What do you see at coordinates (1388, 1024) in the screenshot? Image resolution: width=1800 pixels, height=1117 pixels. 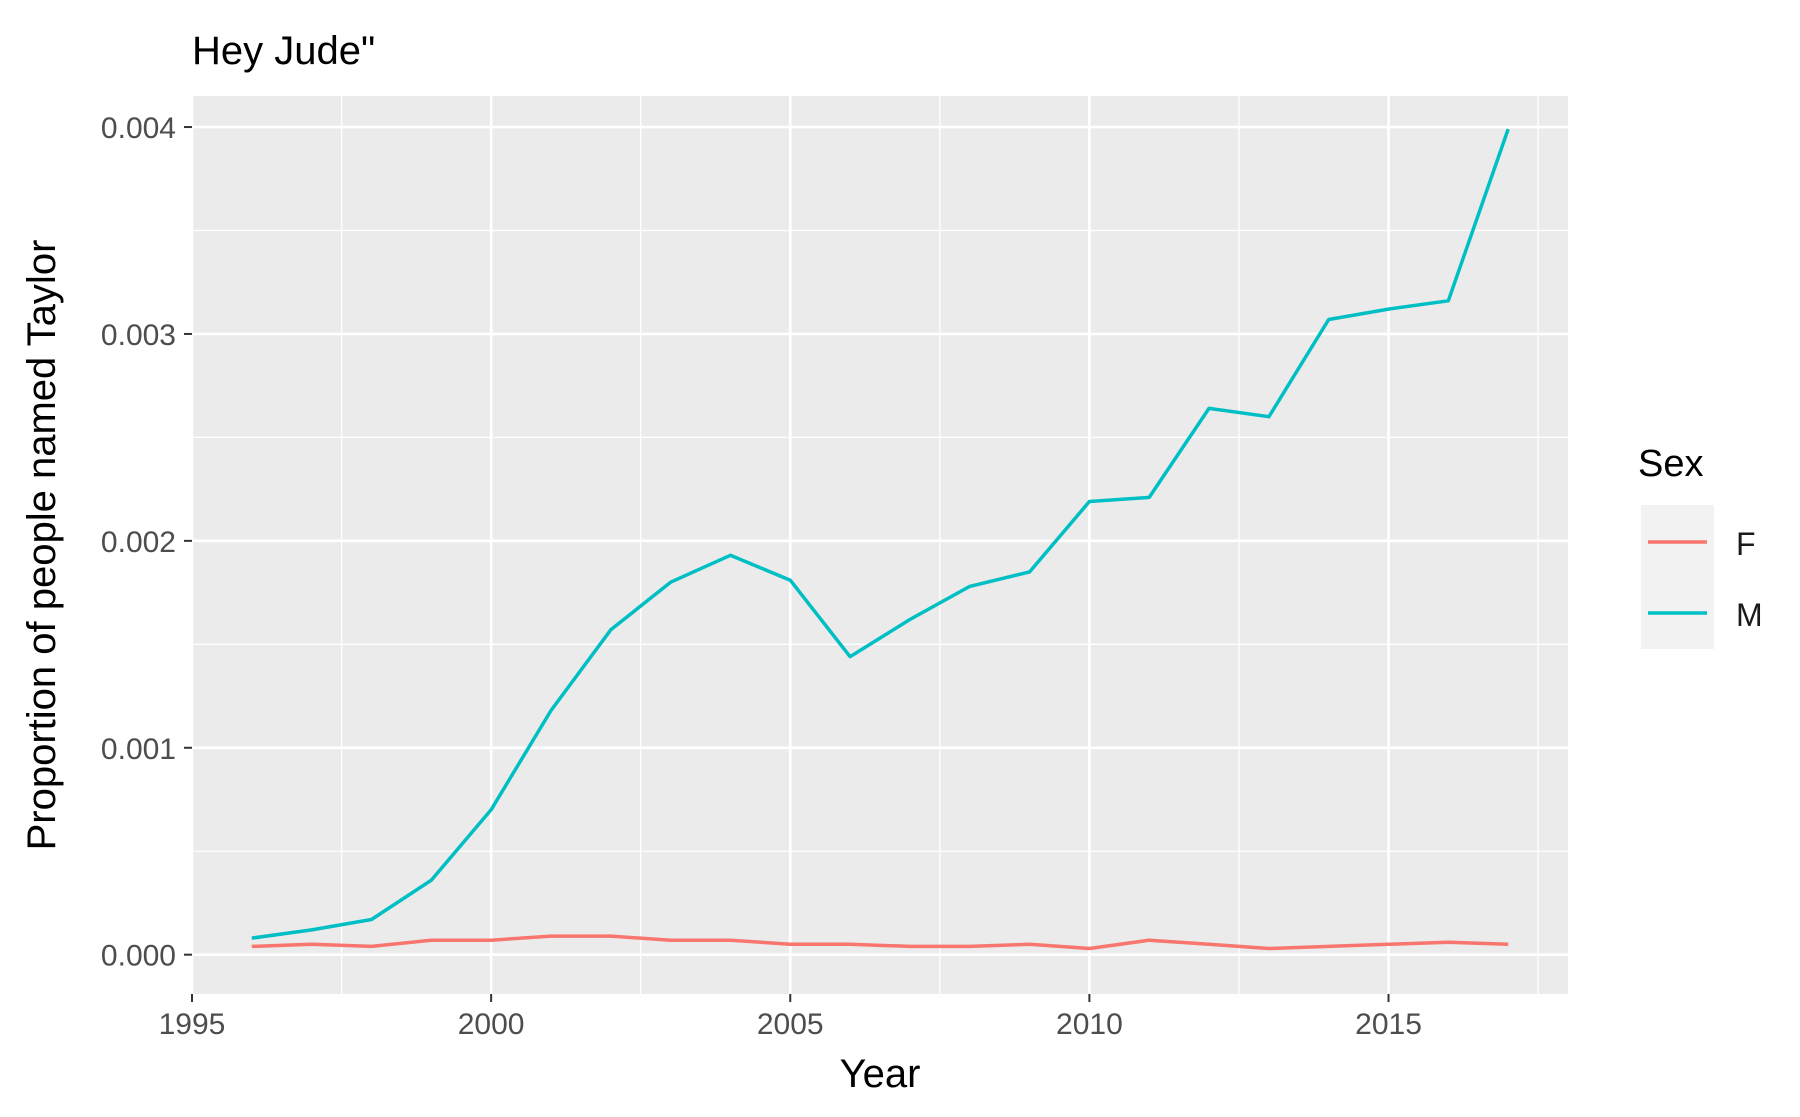 I see `x-tick-label: 2015` at bounding box center [1388, 1024].